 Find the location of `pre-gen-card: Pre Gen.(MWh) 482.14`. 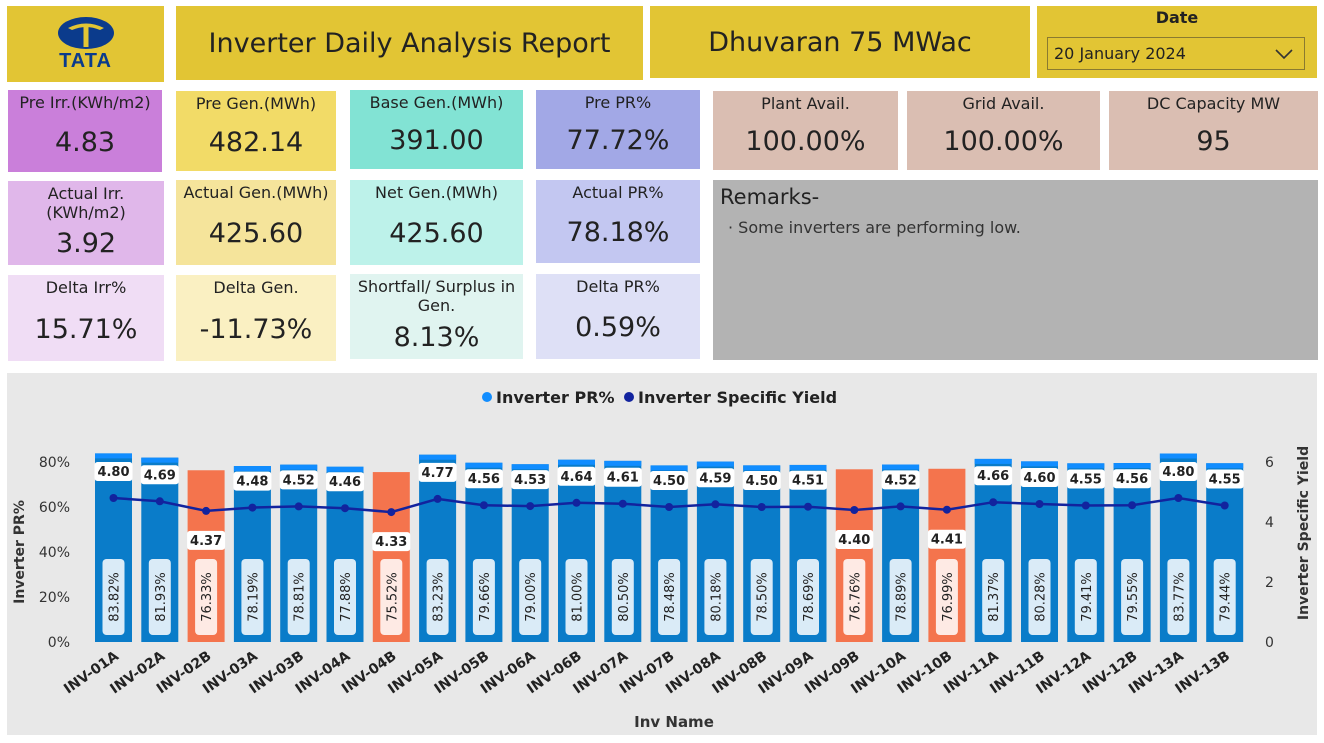

pre-gen-card: Pre Gen.(MWh) 482.14 is located at coordinates (256, 131).